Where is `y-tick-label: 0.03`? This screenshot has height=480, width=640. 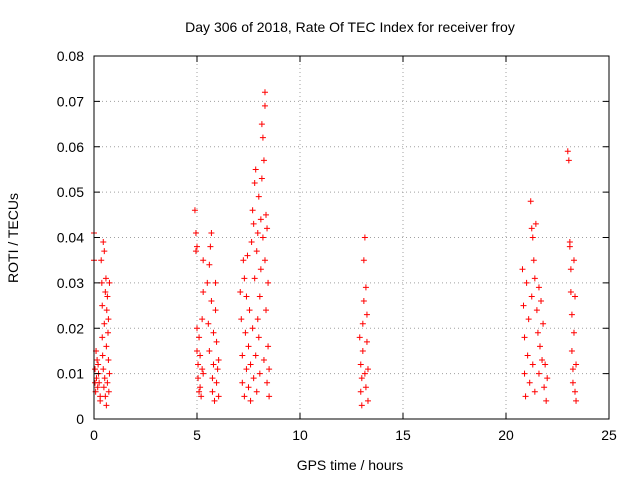 y-tick-label: 0.03 is located at coordinates (70, 283).